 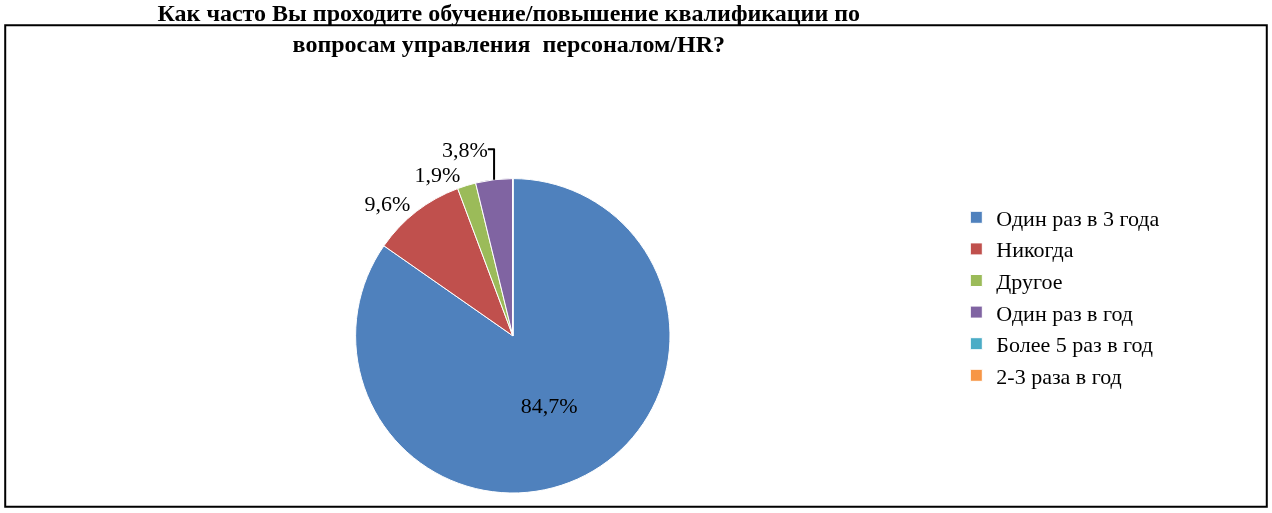 What do you see at coordinates (1029, 282) in the screenshot?
I see `legend-label: Другое` at bounding box center [1029, 282].